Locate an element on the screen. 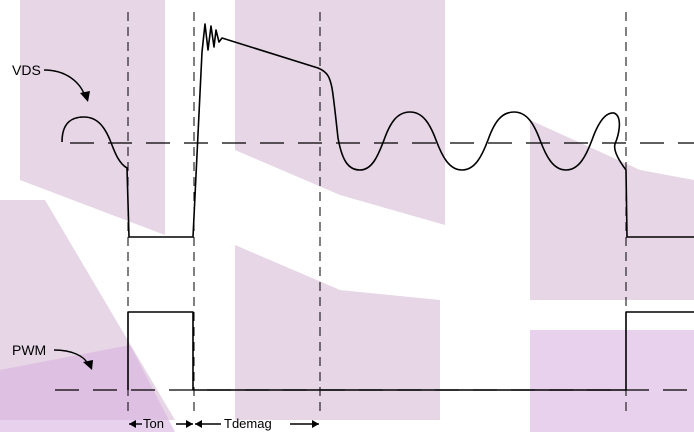 The width and height of the screenshot is (694, 432). pwm-arrowhead is located at coordinates (88, 365).